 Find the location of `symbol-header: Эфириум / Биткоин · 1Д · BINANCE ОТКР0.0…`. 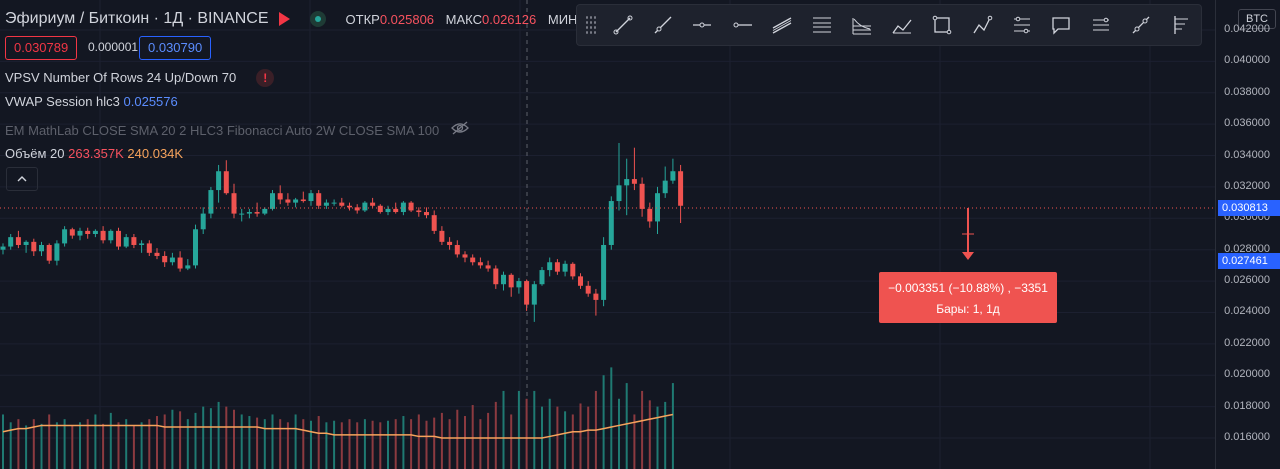

symbol-header: Эфириум / Биткоин · 1Д · BINANCE ОТКР0.0… is located at coordinates (295, 19).